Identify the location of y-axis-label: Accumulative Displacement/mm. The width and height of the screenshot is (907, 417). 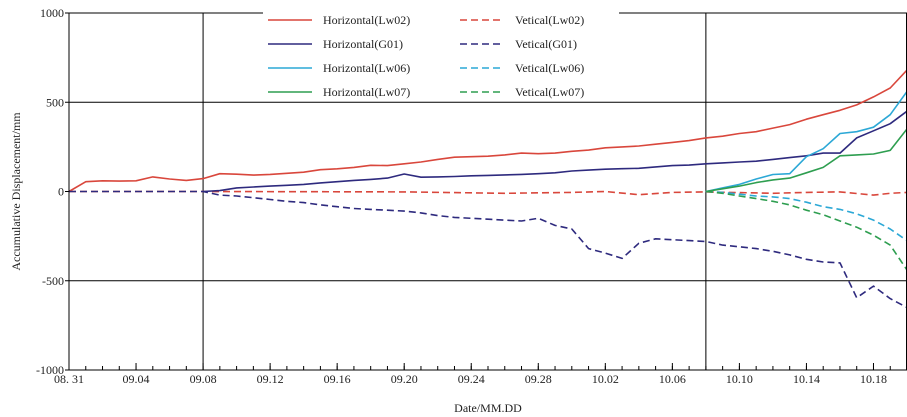
(16, 191).